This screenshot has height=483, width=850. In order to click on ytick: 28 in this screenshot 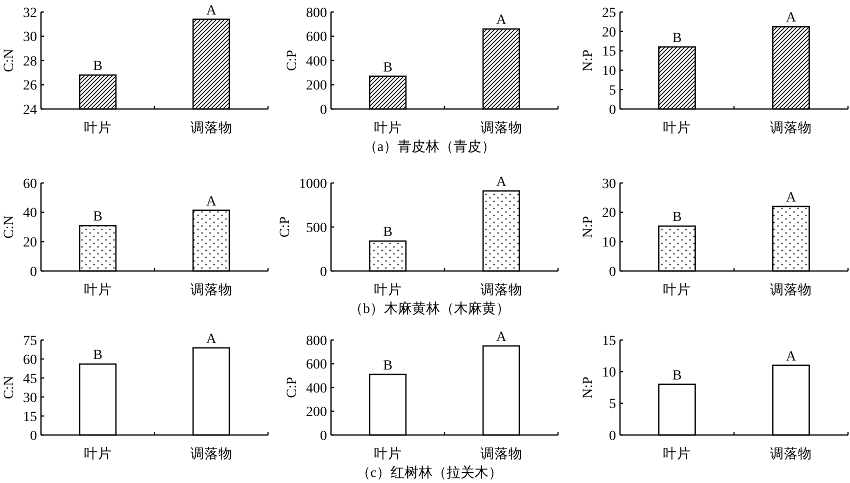, I will do `click(30, 62)`.